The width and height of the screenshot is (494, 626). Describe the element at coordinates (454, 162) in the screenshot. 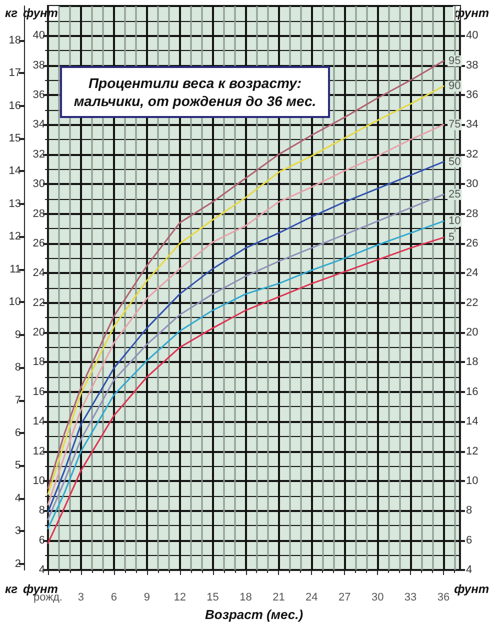

I see `series-label: 50` at that location.